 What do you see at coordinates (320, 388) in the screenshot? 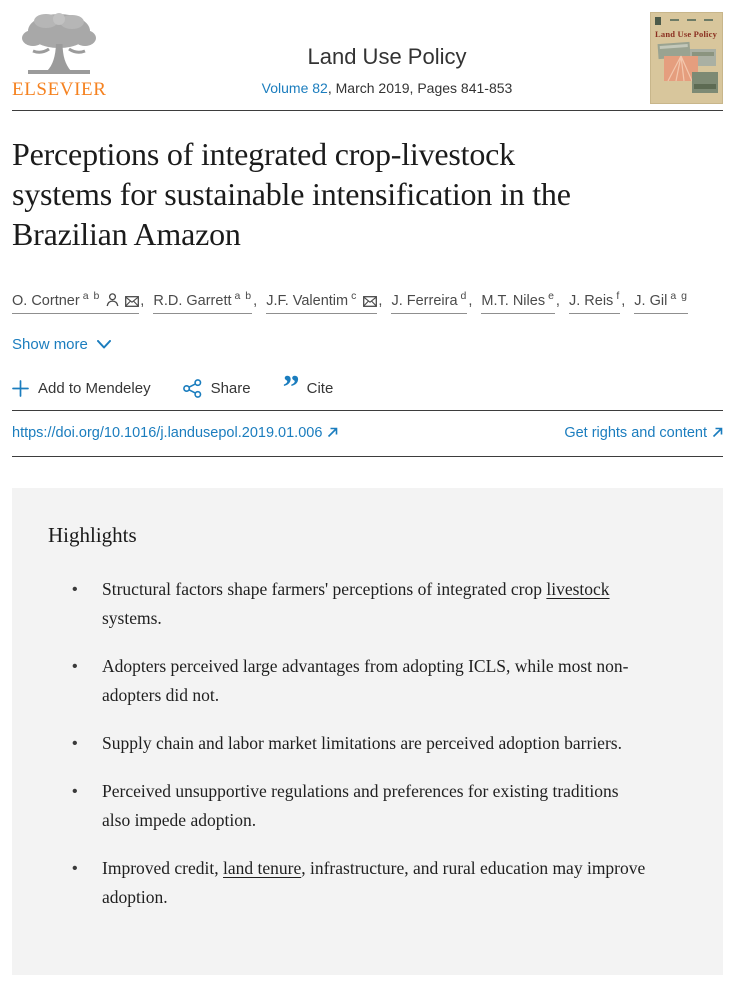
I see `cite-label: Cite` at bounding box center [320, 388].